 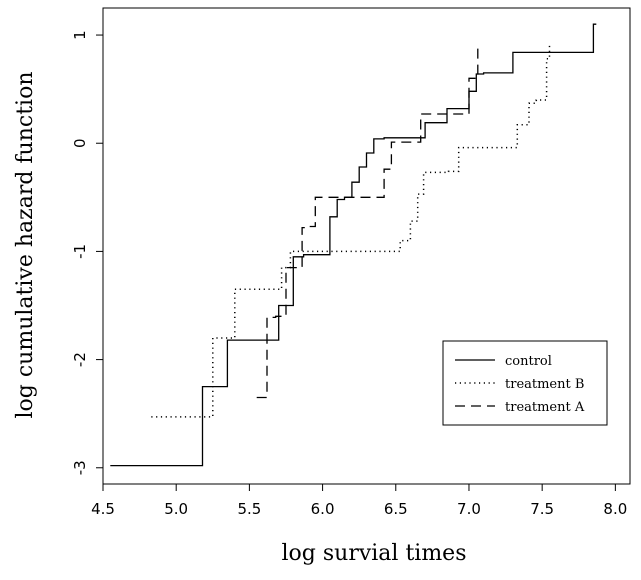 I want to click on legend: control treatment B treatment A, so click(x=525, y=383).